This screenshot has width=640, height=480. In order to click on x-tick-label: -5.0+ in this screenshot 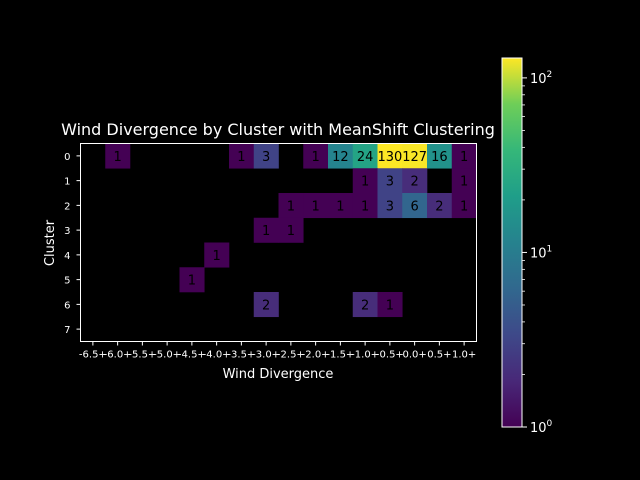, I will do `click(167, 355)`.